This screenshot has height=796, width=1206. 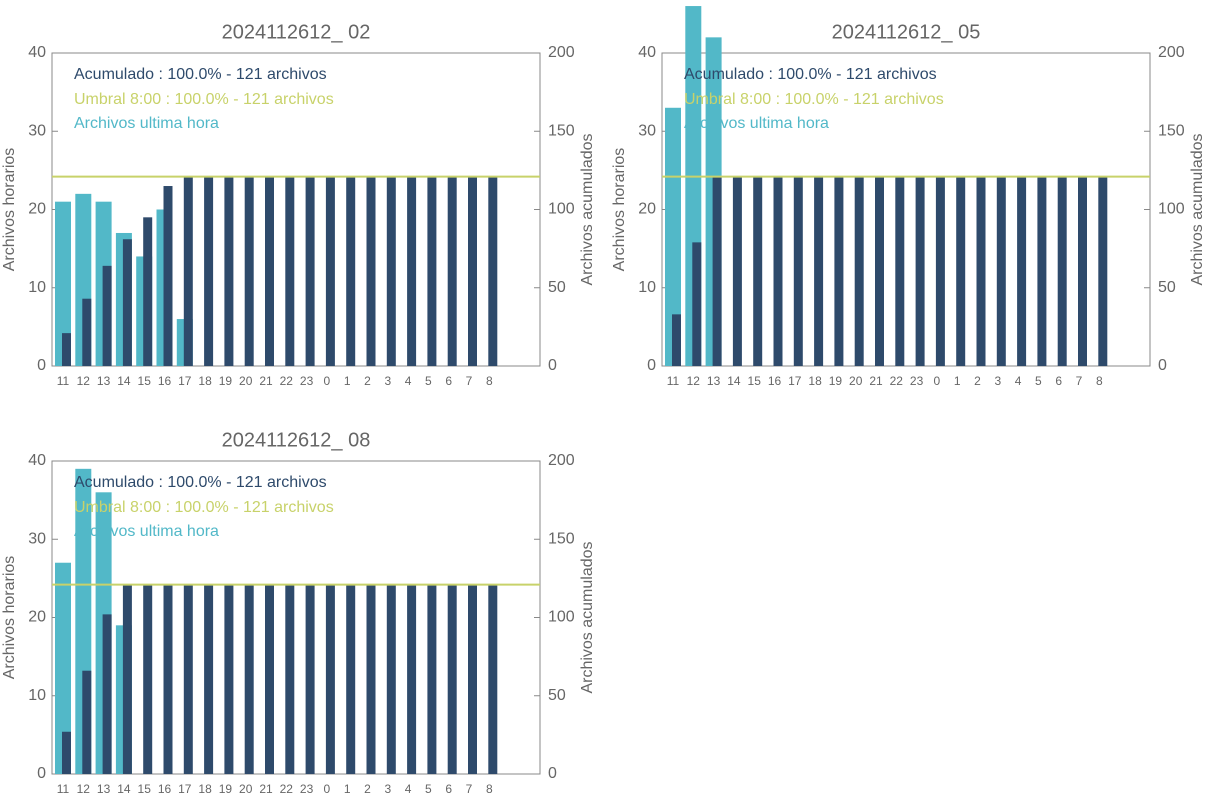 What do you see at coordinates (327, 381) in the screenshot?
I see `x-tick-label: 0` at bounding box center [327, 381].